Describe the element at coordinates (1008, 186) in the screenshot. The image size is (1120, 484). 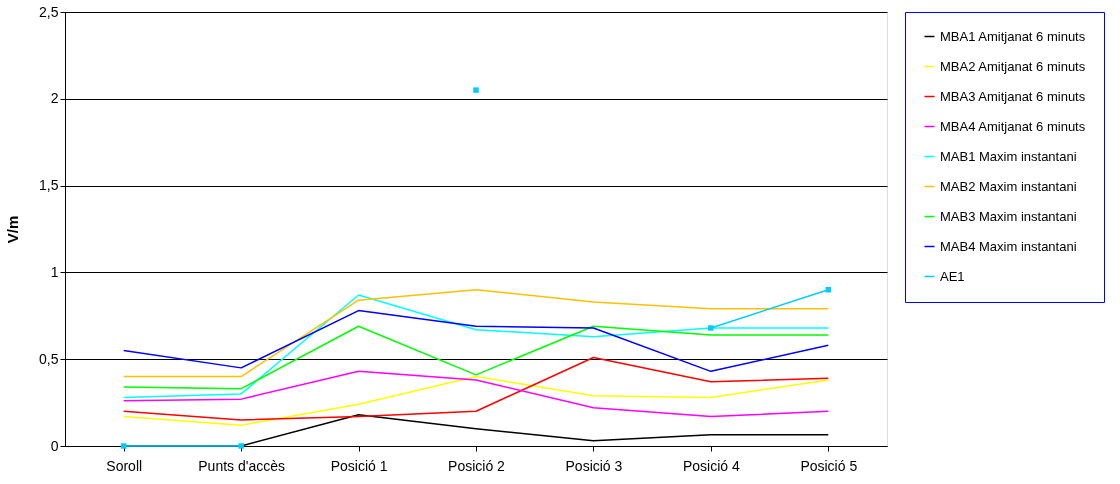
I see `legend-label: MAB2 Maxim instantani` at that location.